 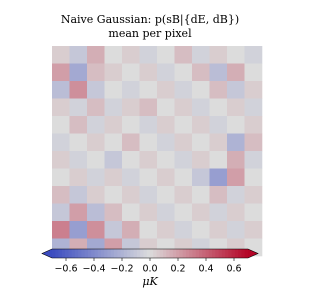 What do you see at coordinates (47, 253) in the screenshot?
I see `colorbar-extend-low` at bounding box center [47, 253].